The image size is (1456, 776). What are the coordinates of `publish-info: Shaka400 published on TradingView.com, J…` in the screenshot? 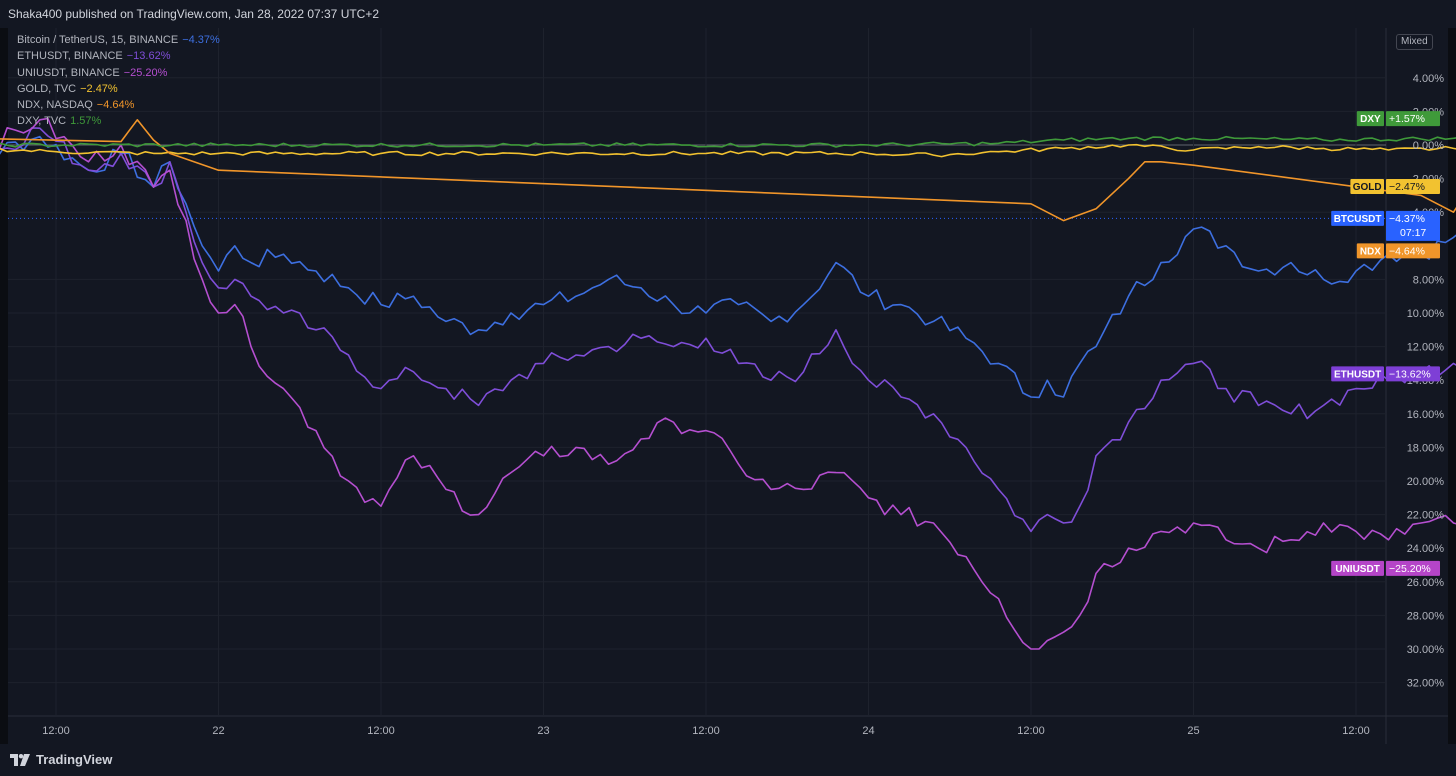 It's located at (194, 14).